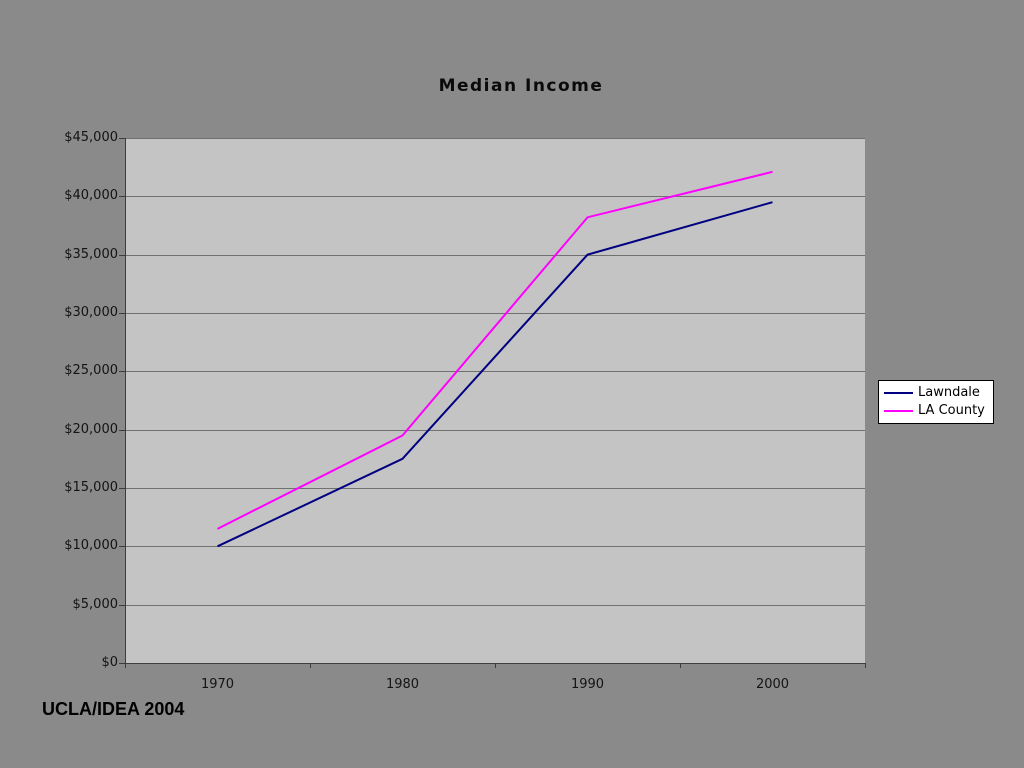 The height and width of the screenshot is (768, 1024). Describe the element at coordinates (949, 392) in the screenshot. I see `legend-label-lawndale: Lawndale` at that location.